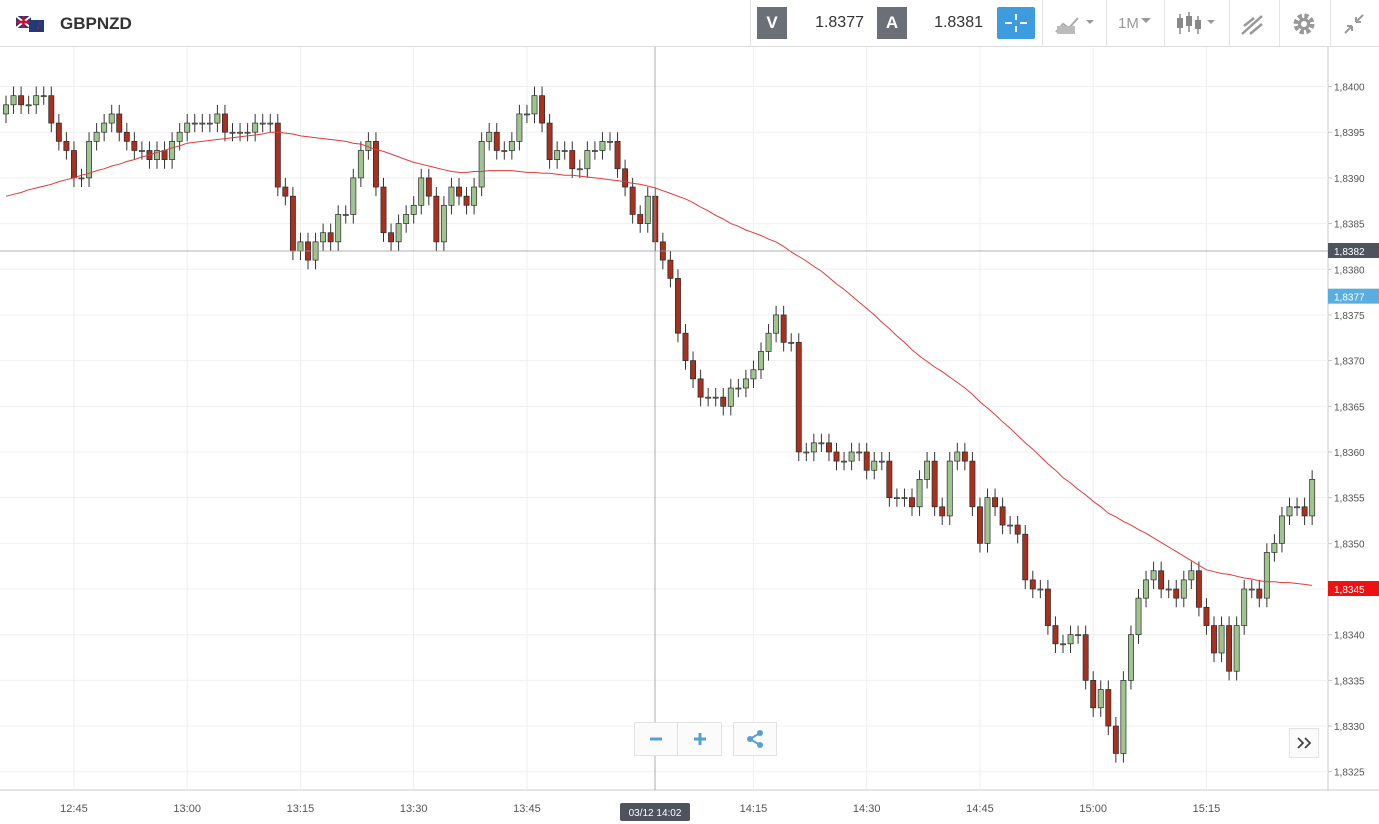 The image size is (1379, 824). I want to click on y-tick-label: 1,8350, so click(1349, 544).